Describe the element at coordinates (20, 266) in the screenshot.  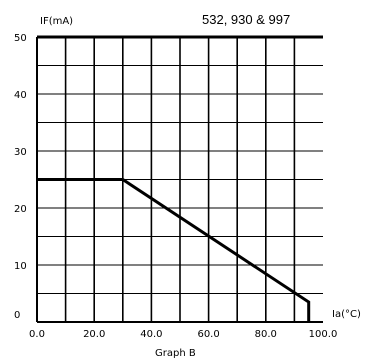
I see `y-tick-label: 10` at that location.